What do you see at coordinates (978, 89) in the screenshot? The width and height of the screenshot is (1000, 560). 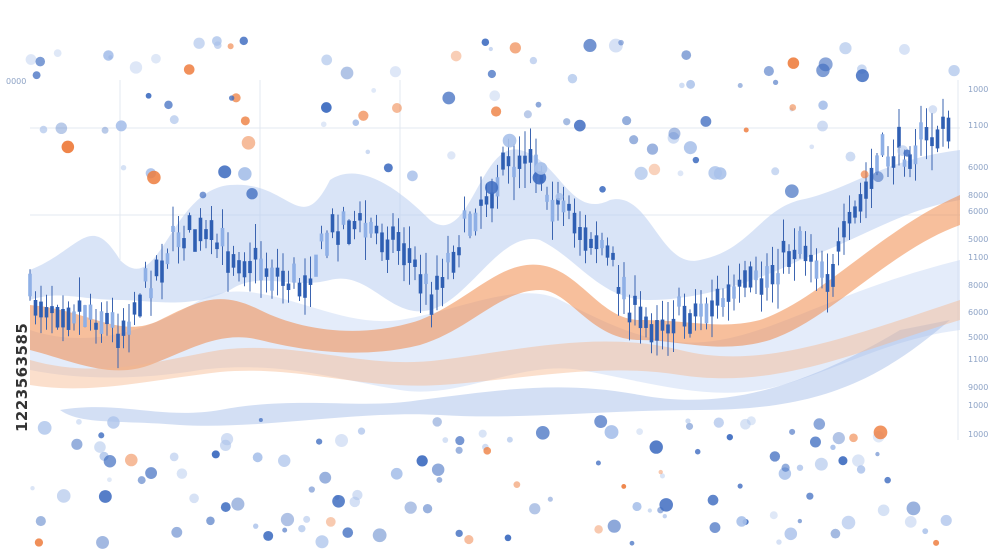 I see `axis-label: 1000` at bounding box center [978, 89].